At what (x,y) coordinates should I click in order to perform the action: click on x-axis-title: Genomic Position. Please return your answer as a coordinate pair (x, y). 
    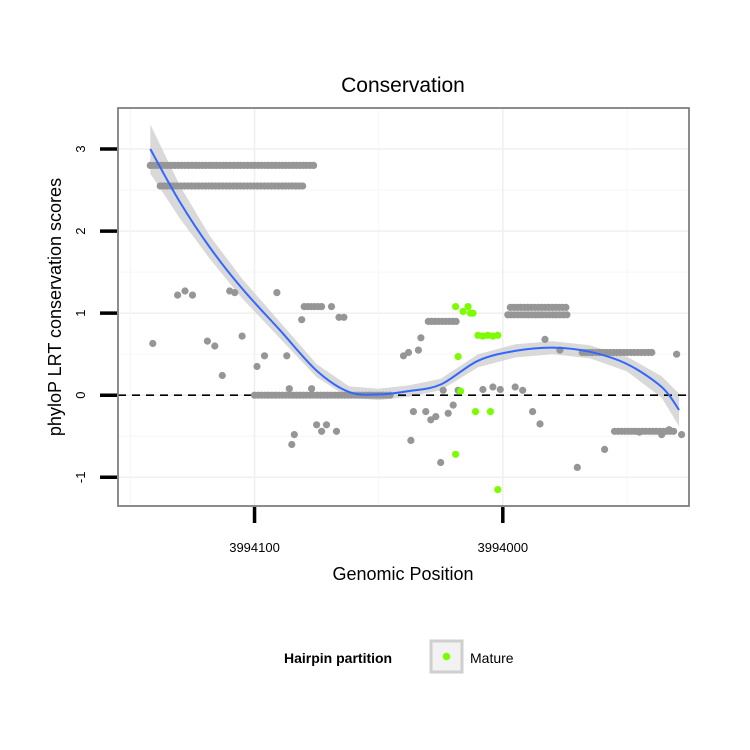
    Looking at the image, I should click on (402, 574).